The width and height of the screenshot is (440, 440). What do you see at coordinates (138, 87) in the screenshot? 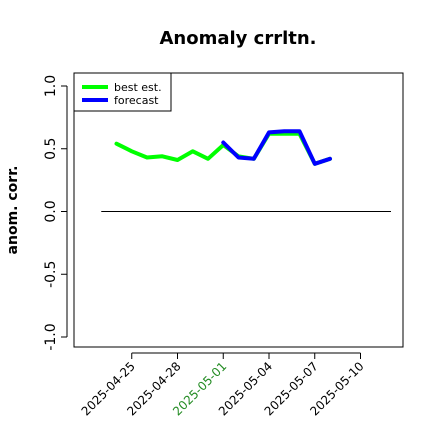
I see `legend-label: best est.` at bounding box center [138, 87].